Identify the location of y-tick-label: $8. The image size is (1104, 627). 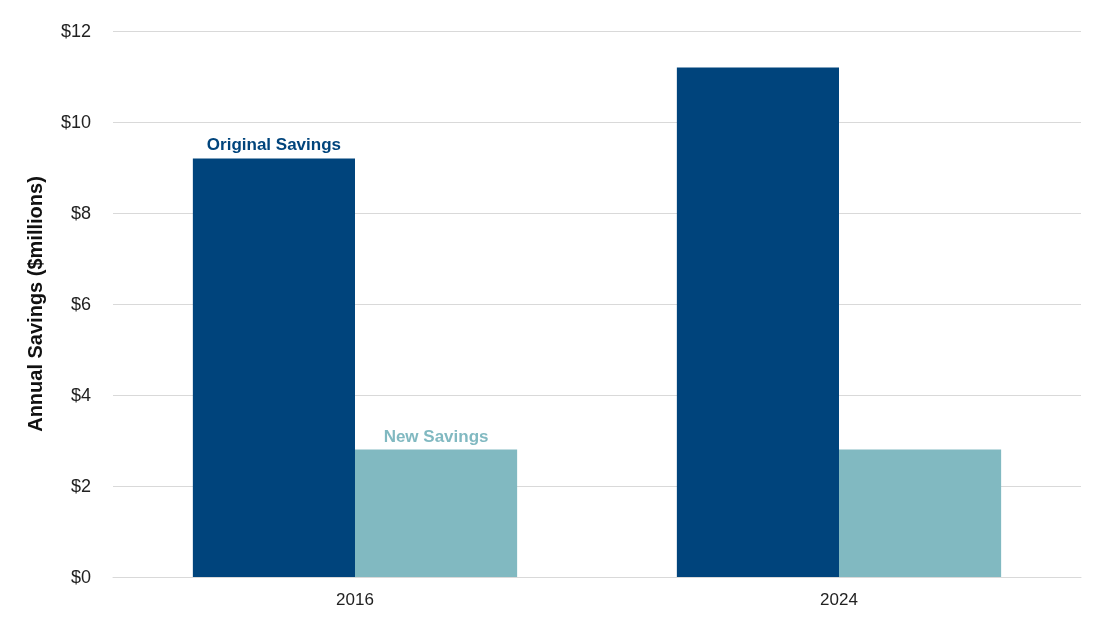
(80, 213).